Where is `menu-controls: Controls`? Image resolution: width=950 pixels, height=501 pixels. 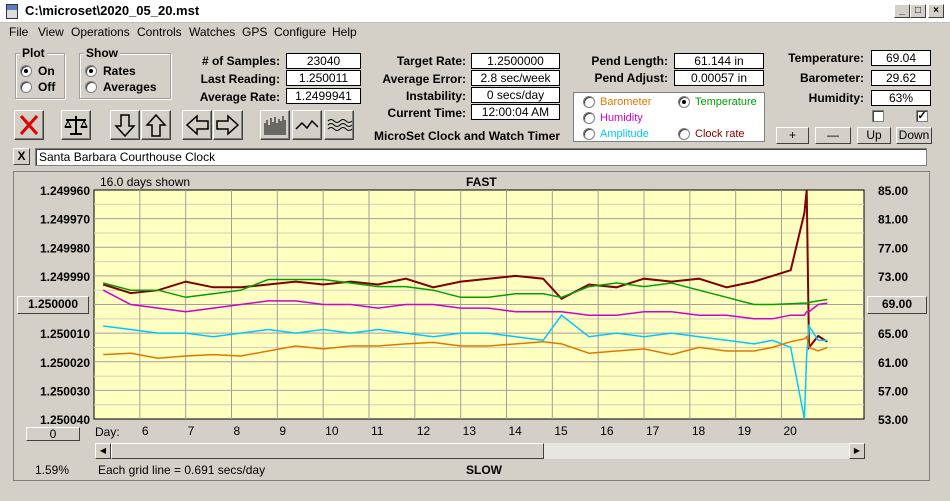
menu-controls: Controls is located at coordinates (159, 32).